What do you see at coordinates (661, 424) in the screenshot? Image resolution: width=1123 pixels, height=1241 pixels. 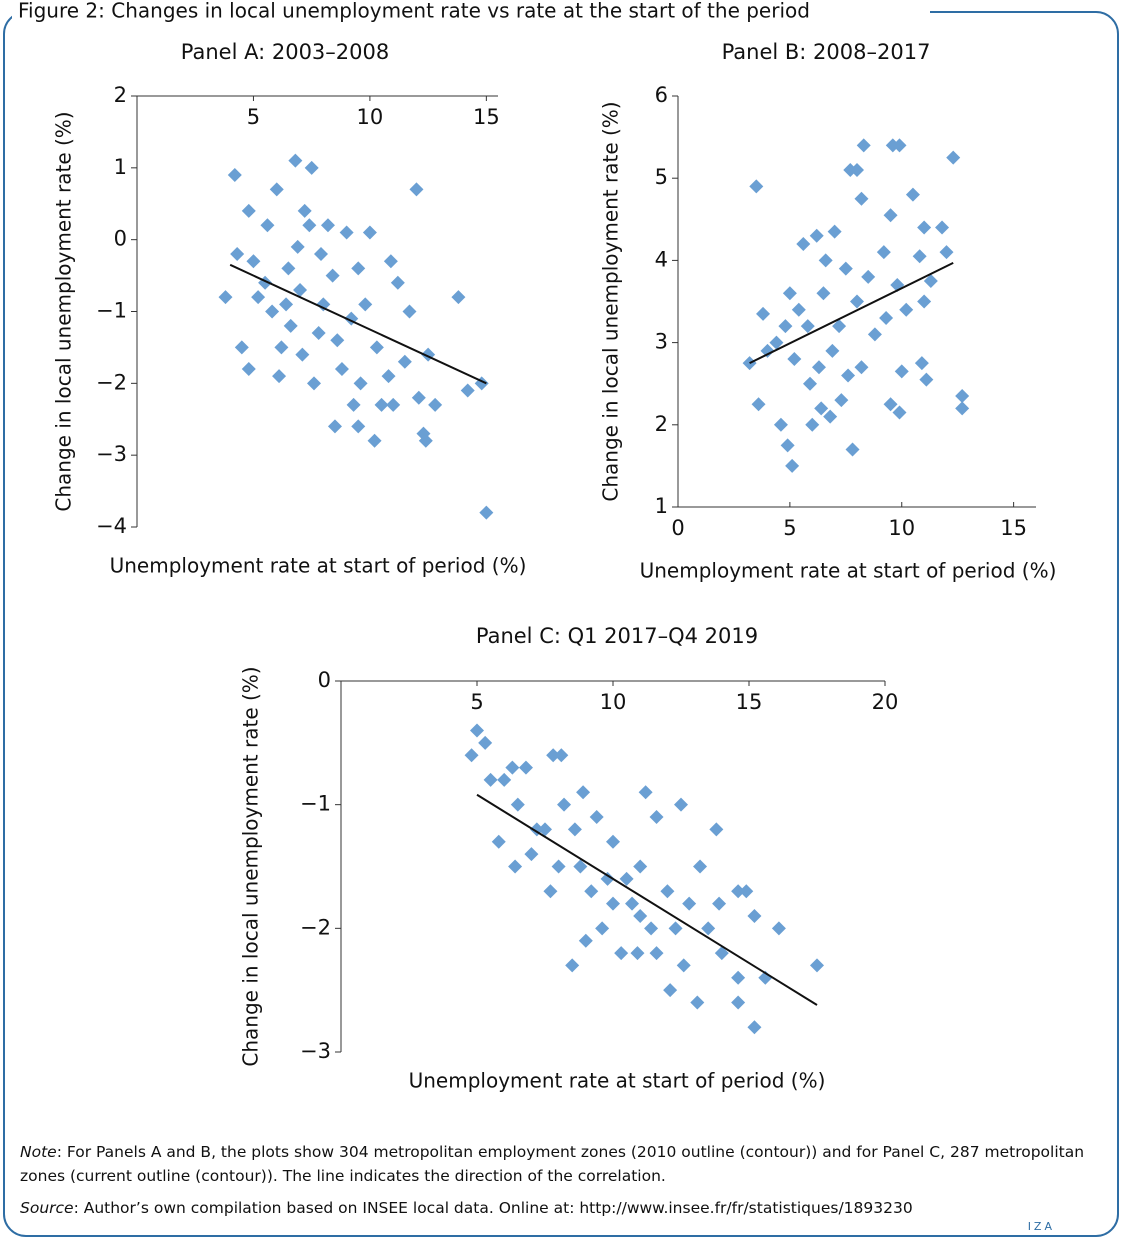 I see `y-tick-label: 2` at bounding box center [661, 424].